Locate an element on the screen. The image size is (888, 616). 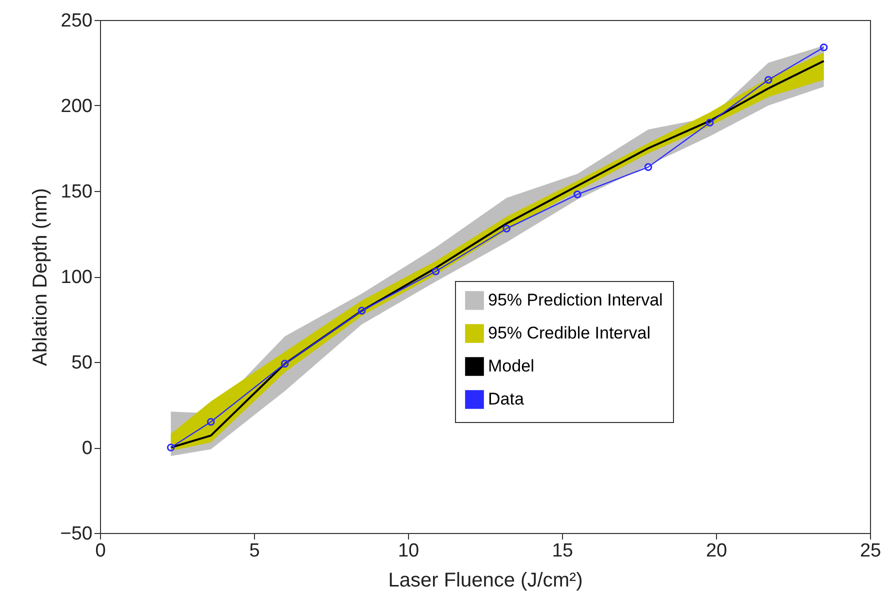
x-tick-label: 0 is located at coordinates (100, 551).